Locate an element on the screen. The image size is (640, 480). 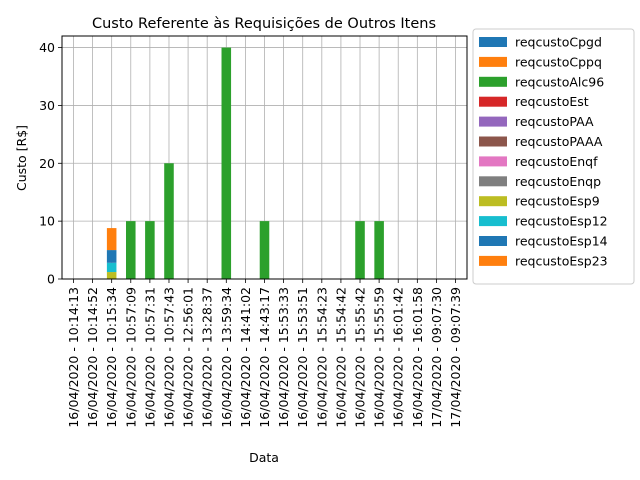
x-tick-label: 16/04/2020 - 15:55:59 is located at coordinates (379, 357).